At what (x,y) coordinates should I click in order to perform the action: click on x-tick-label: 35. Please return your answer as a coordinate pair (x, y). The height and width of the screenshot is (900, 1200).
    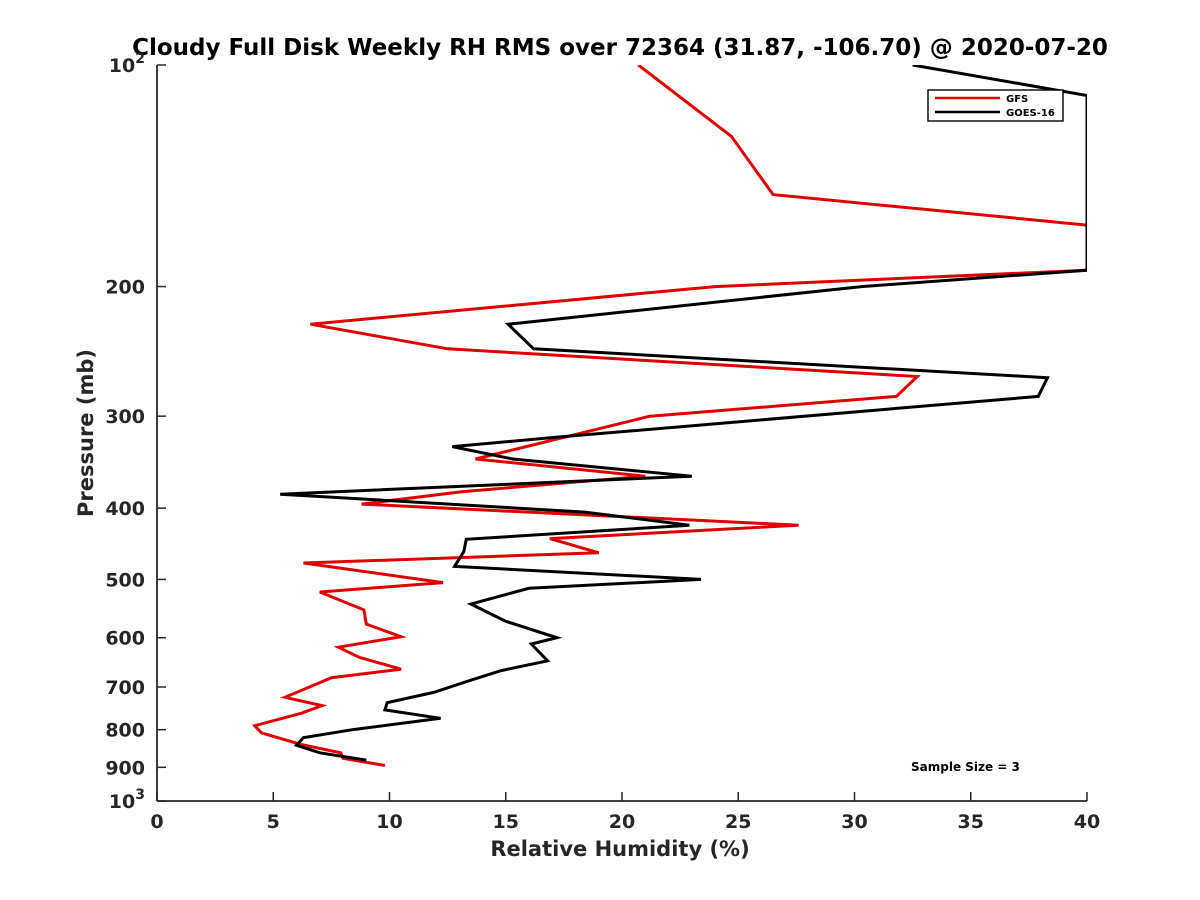
    Looking at the image, I should click on (971, 822).